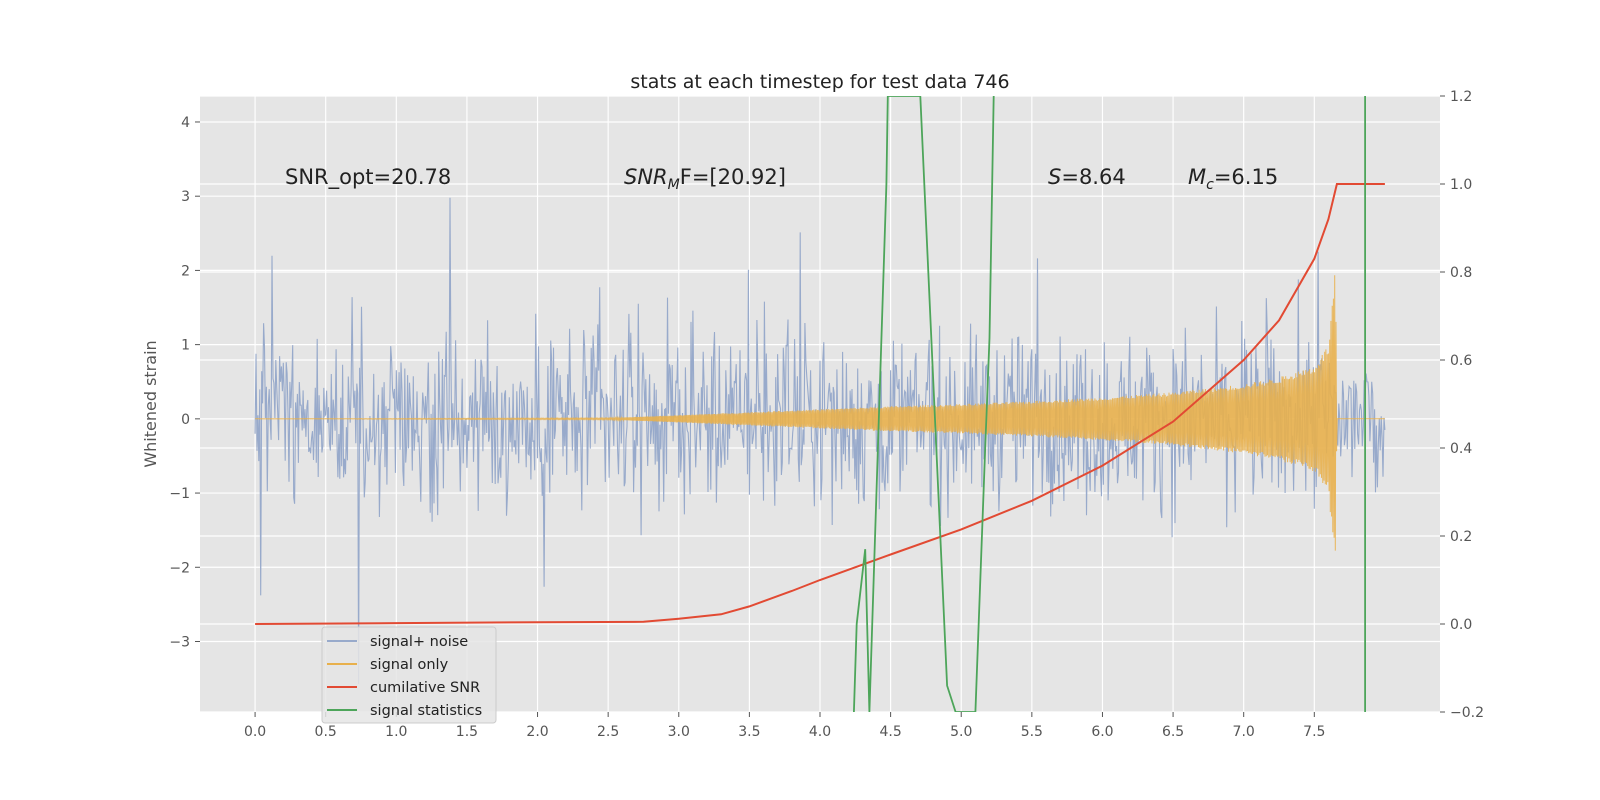 This screenshot has width=1600, height=800. Describe the element at coordinates (179, 642) in the screenshot. I see `y-tick-label: −3` at that location.